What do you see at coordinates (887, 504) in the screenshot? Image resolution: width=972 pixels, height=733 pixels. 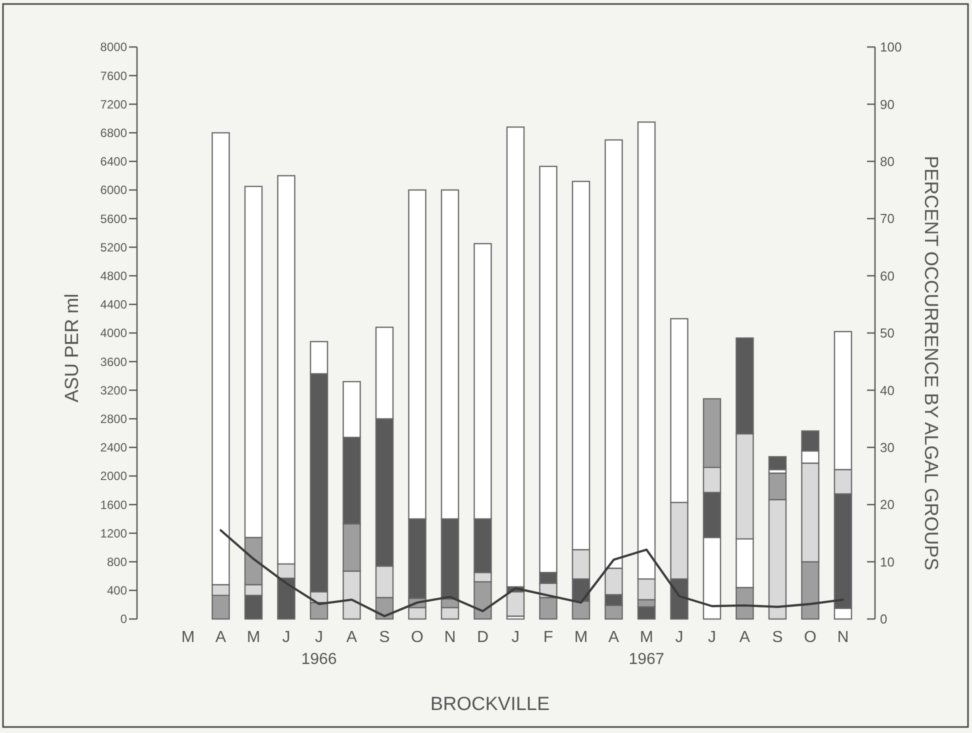 I see `y2-tick-label: 20` at bounding box center [887, 504].